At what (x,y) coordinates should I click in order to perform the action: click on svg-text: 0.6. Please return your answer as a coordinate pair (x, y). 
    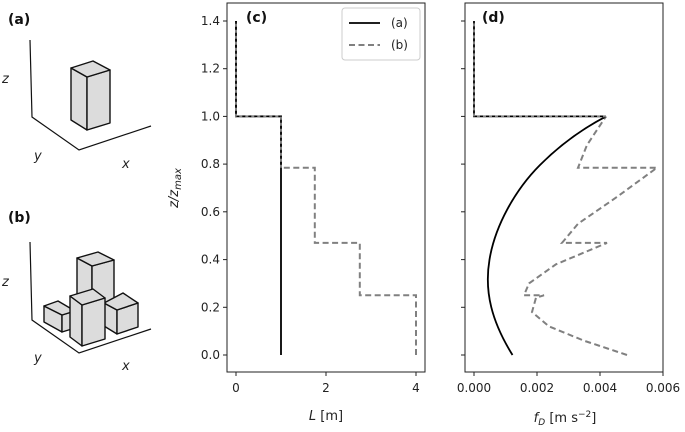
    Looking at the image, I should click on (210, 212).